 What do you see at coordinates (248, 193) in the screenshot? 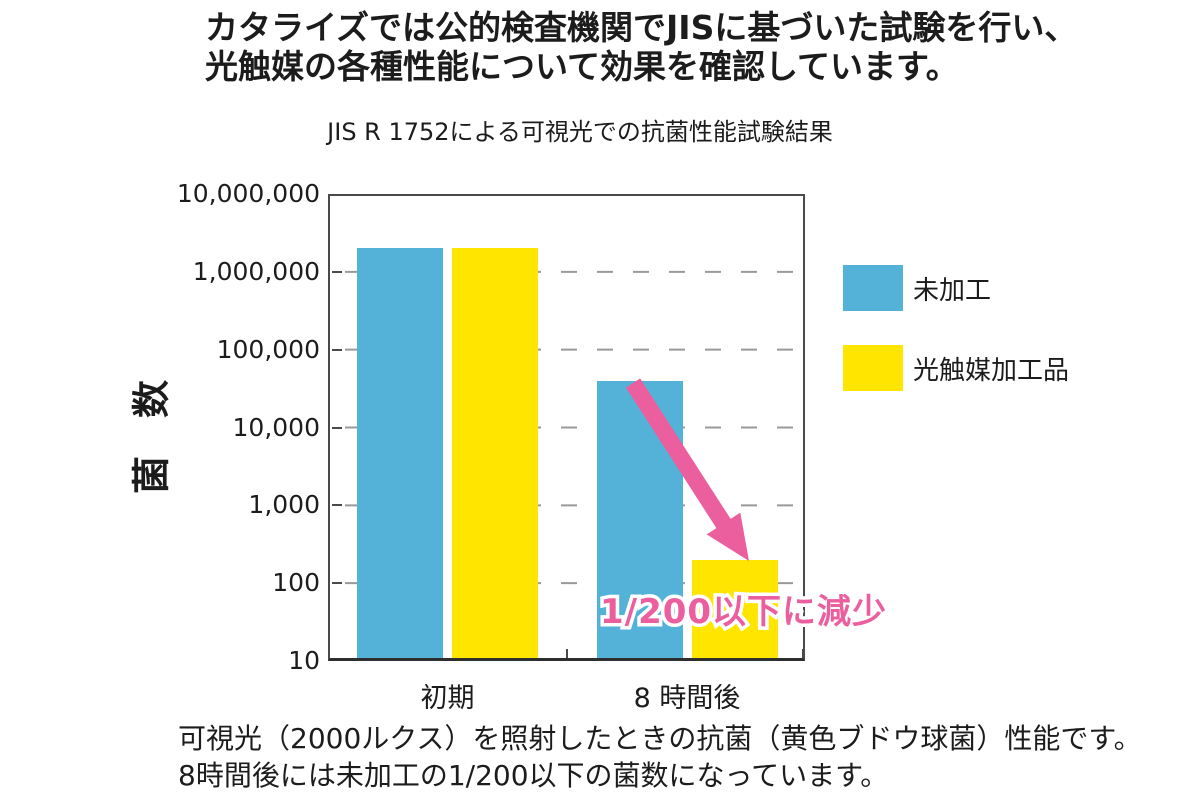
I see `y-axis-tick-label: 10,000,000` at bounding box center [248, 193].